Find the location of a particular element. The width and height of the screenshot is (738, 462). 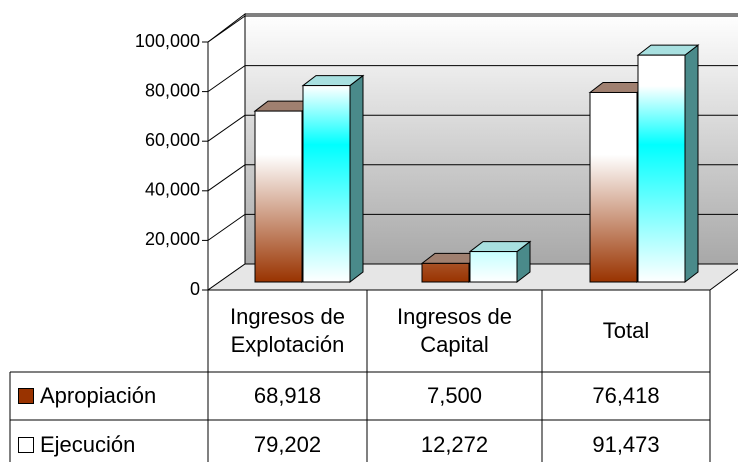

legend-entry: Ejecución is located at coordinates (109, 441).